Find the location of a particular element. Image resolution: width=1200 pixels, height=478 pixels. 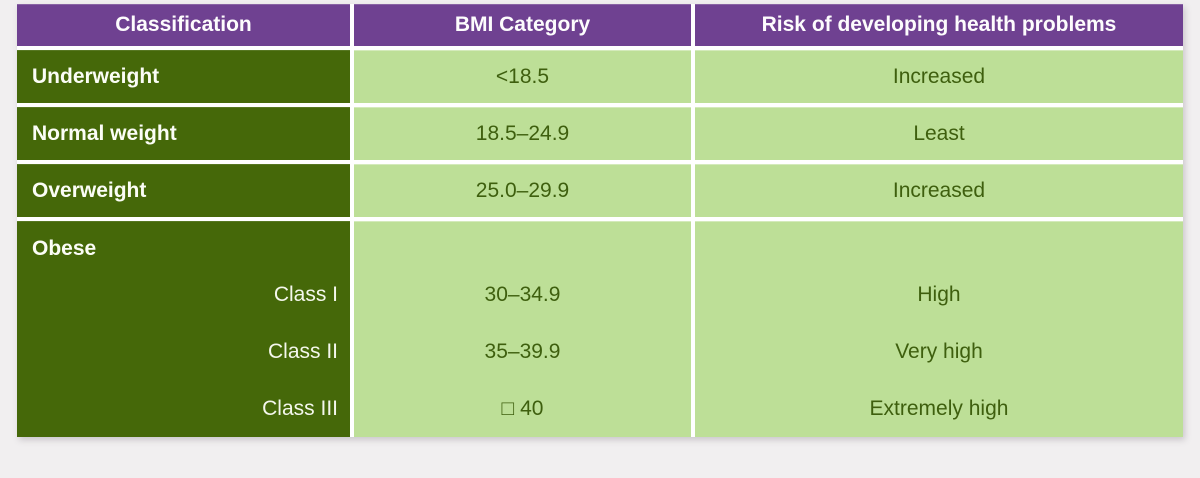

obese-class-3-bmi: □ 40 is located at coordinates (522, 408).